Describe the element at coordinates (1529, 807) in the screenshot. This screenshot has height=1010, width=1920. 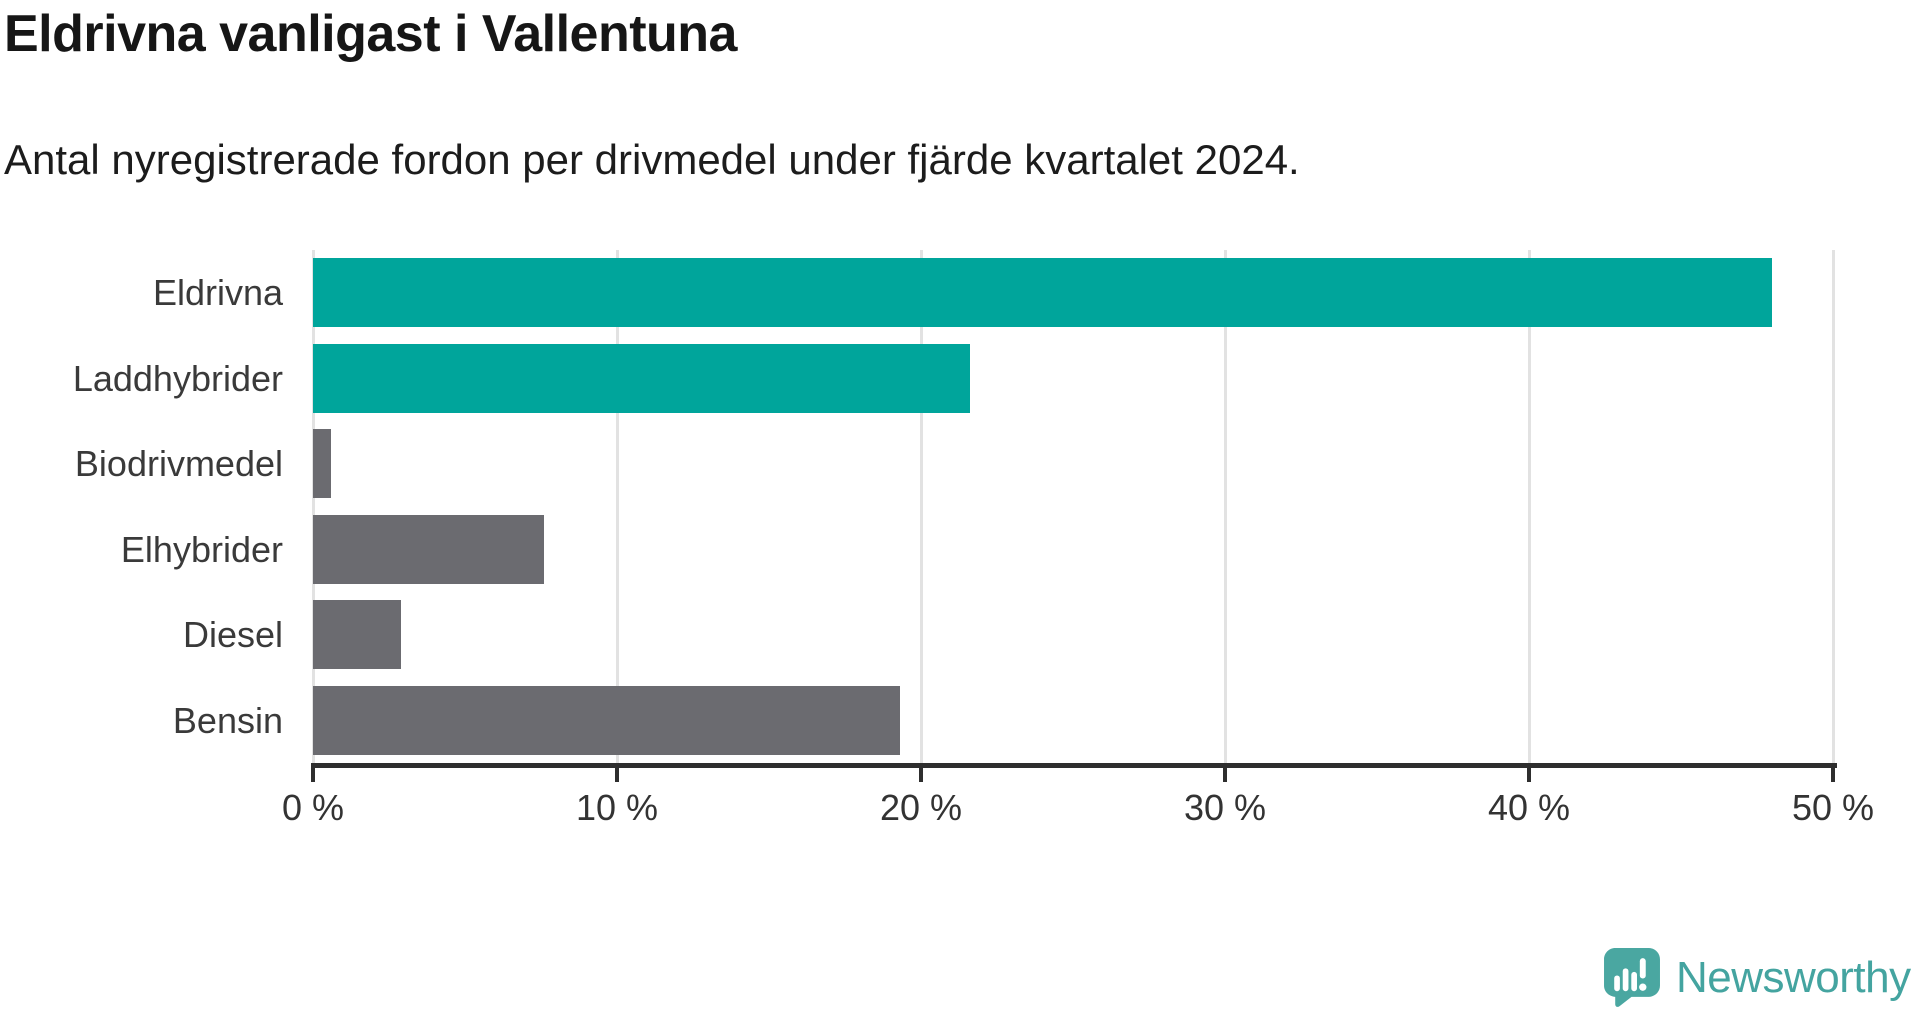
I see `axis-tick-label: 40 %` at that location.